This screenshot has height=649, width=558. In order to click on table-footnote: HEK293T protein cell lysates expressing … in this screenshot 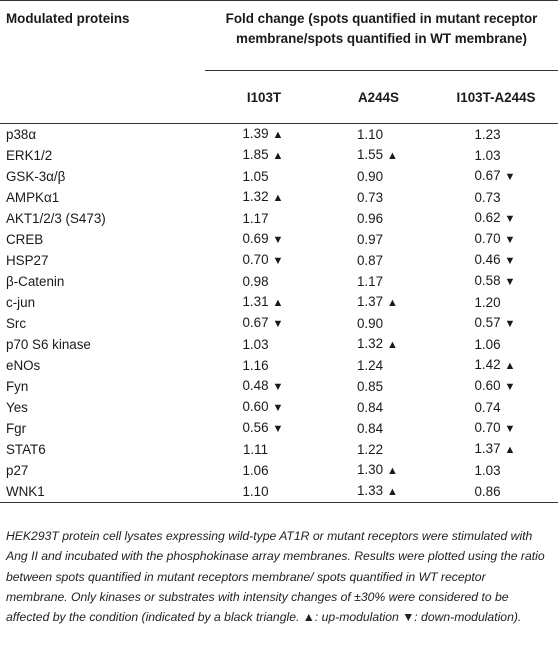, I will do `click(275, 577)`.